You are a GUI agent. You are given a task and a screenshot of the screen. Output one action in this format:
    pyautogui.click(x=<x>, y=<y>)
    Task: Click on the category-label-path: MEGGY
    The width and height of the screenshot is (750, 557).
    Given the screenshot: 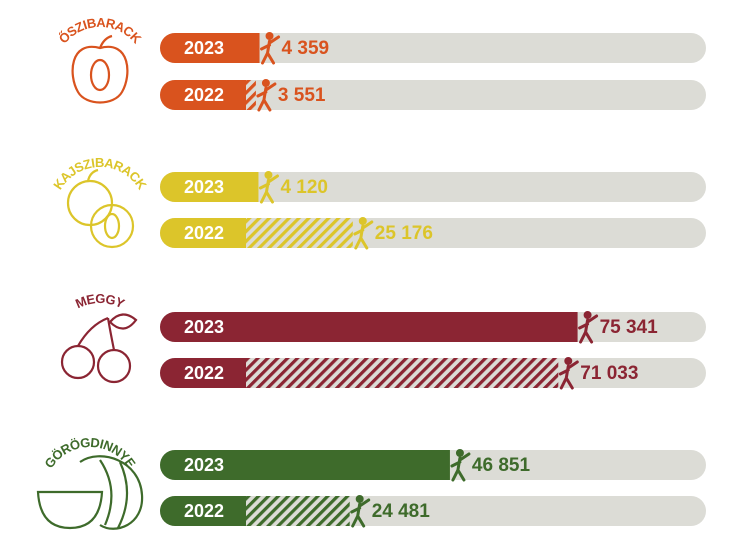 What is the action you would take?
    pyautogui.click(x=100, y=301)
    